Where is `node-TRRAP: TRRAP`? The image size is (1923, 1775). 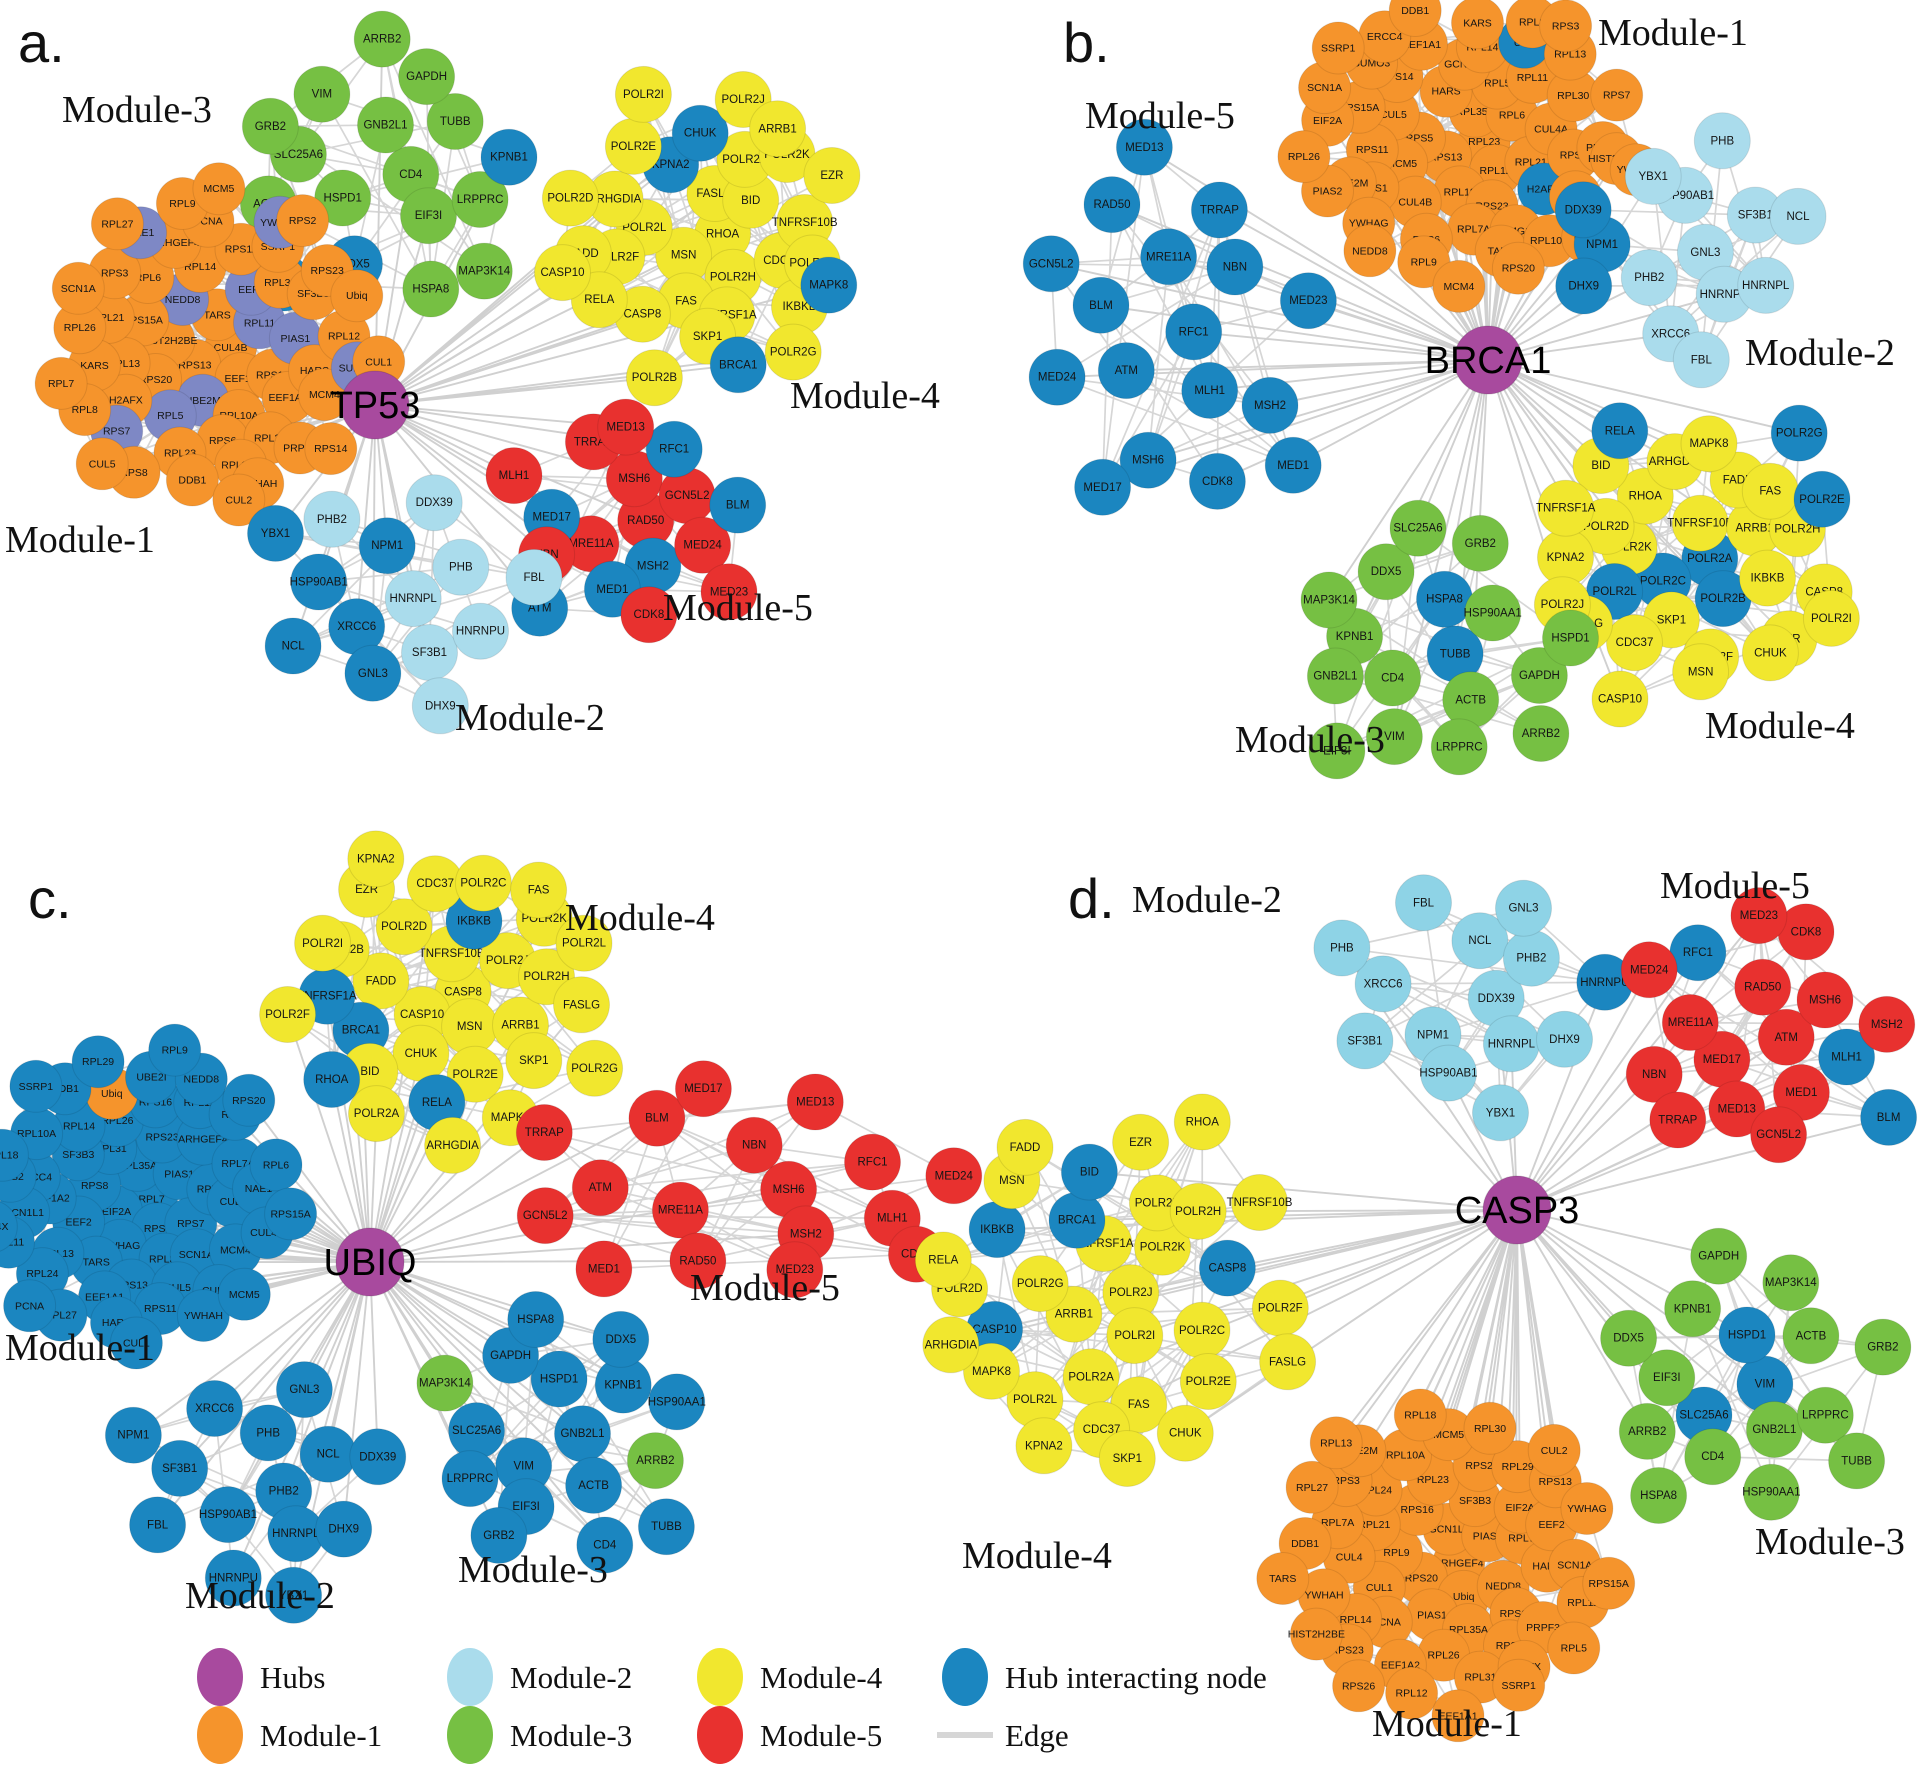
node-TRRAP: TRRAP is located at coordinates (544, 1132).